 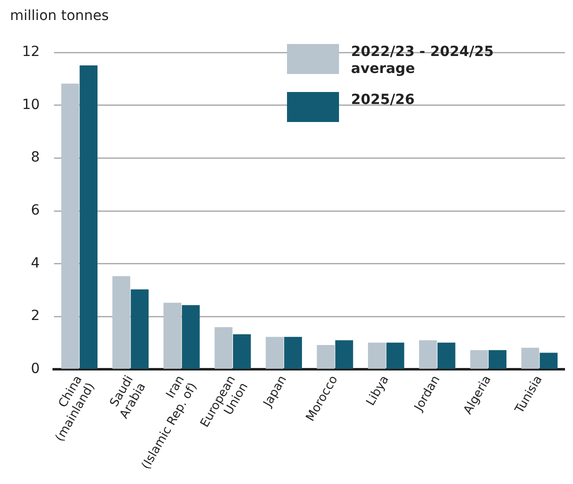 I want to click on legend-label: 2025/26, so click(x=383, y=100).